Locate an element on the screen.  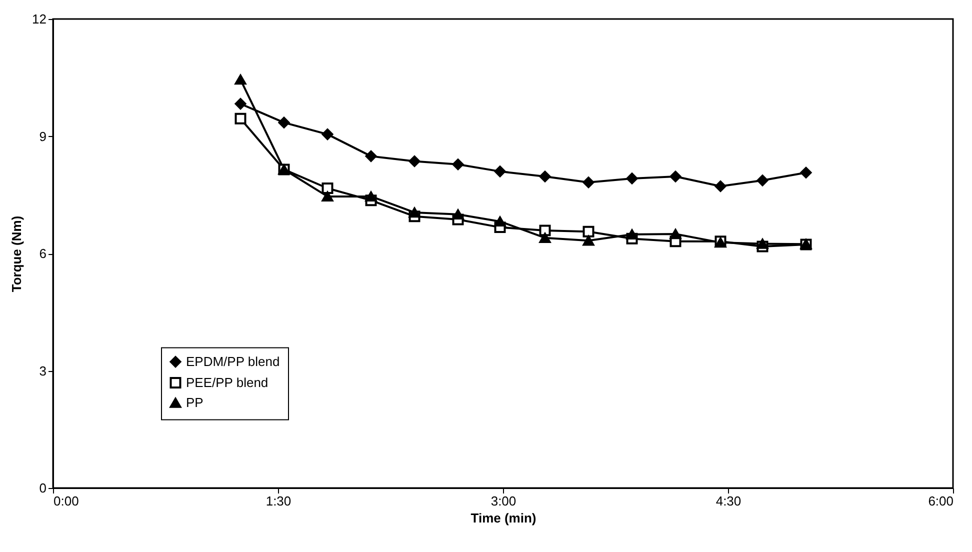
x-tick-label: 1:30 is located at coordinates (279, 501).